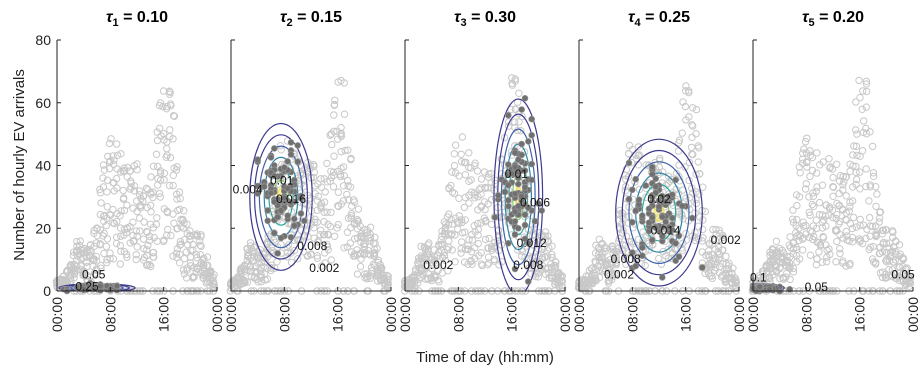  I want to click on x-tick-label: 16:00, so click(686, 314).